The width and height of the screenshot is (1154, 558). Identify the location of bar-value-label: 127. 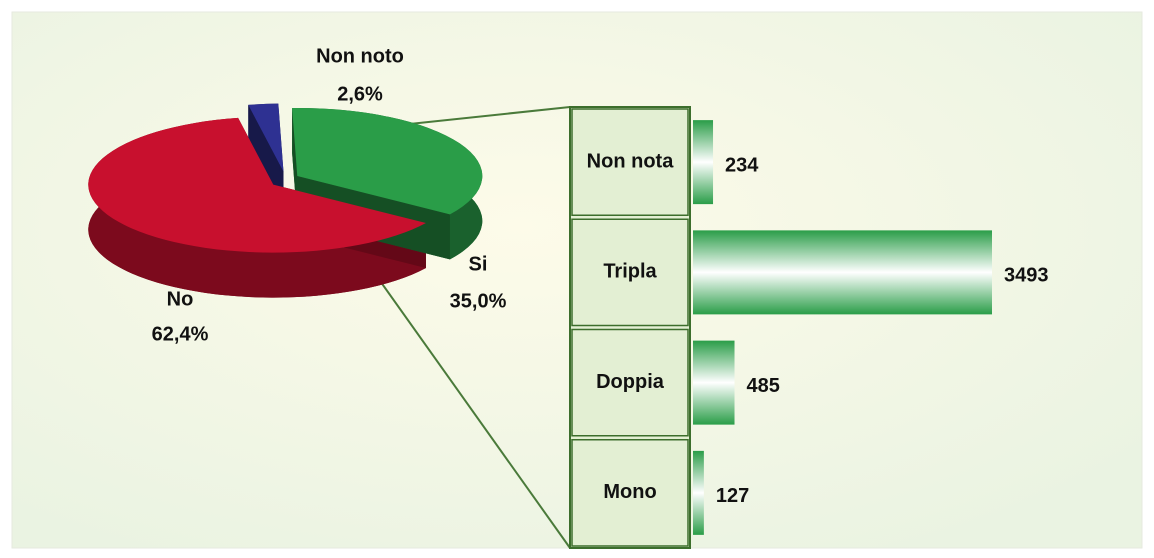
(732, 496).